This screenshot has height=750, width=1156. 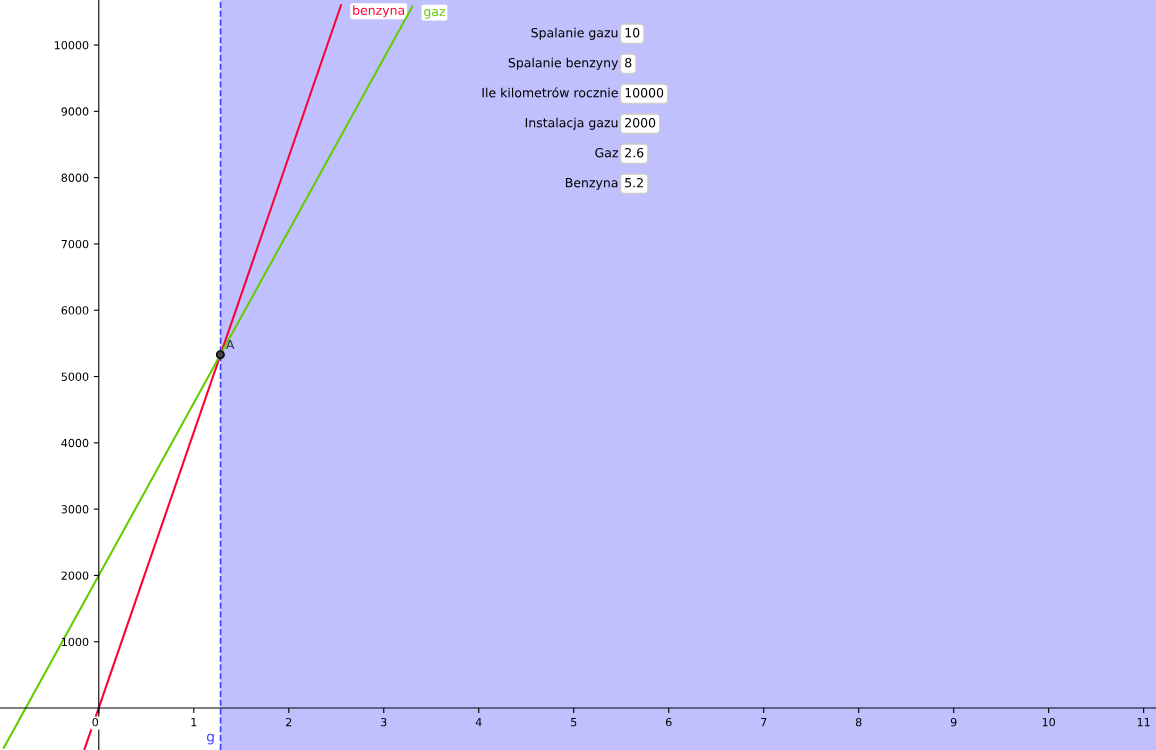 What do you see at coordinates (563, 63) in the screenshot?
I see `annotation: Spalanie benzyny` at bounding box center [563, 63].